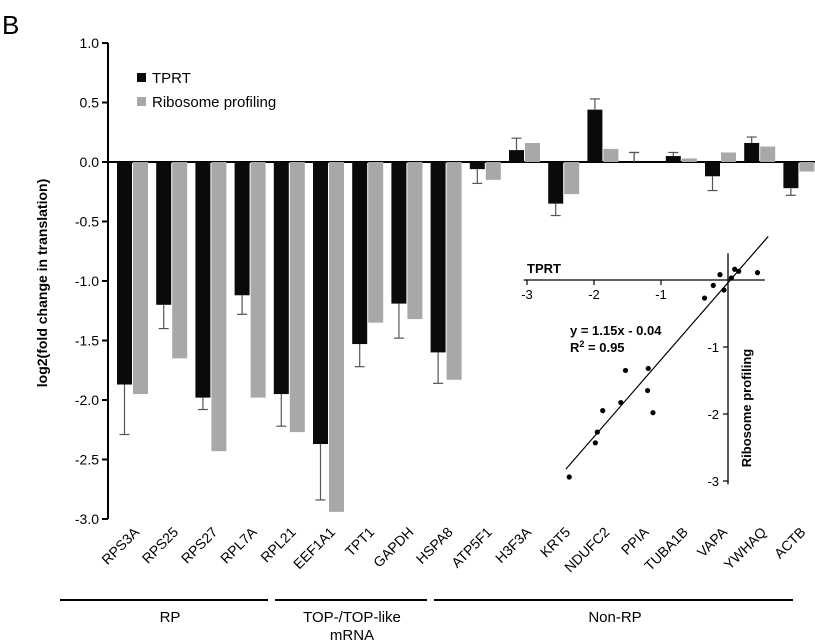 The image size is (815, 644). I want to click on bar-tprt-actb, so click(791, 175).